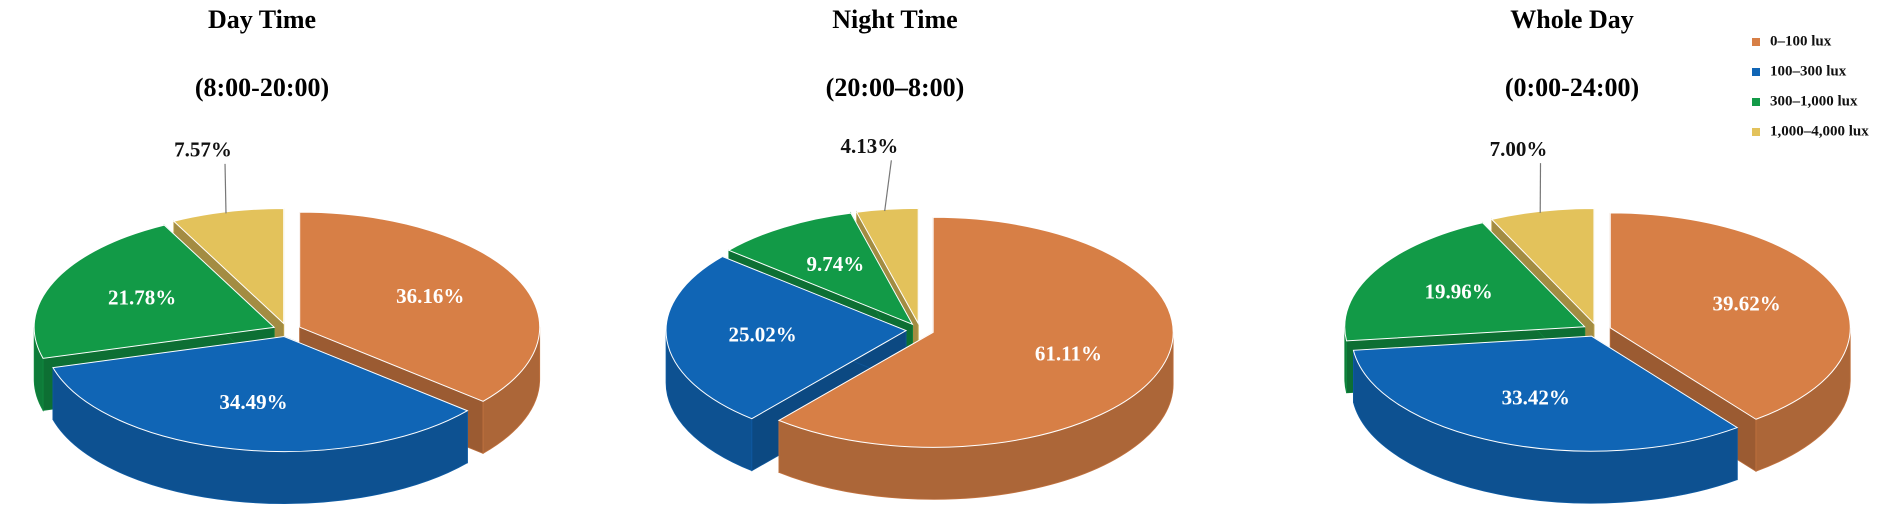  I want to click on legend-label: 0–100 lux, so click(1801, 41).